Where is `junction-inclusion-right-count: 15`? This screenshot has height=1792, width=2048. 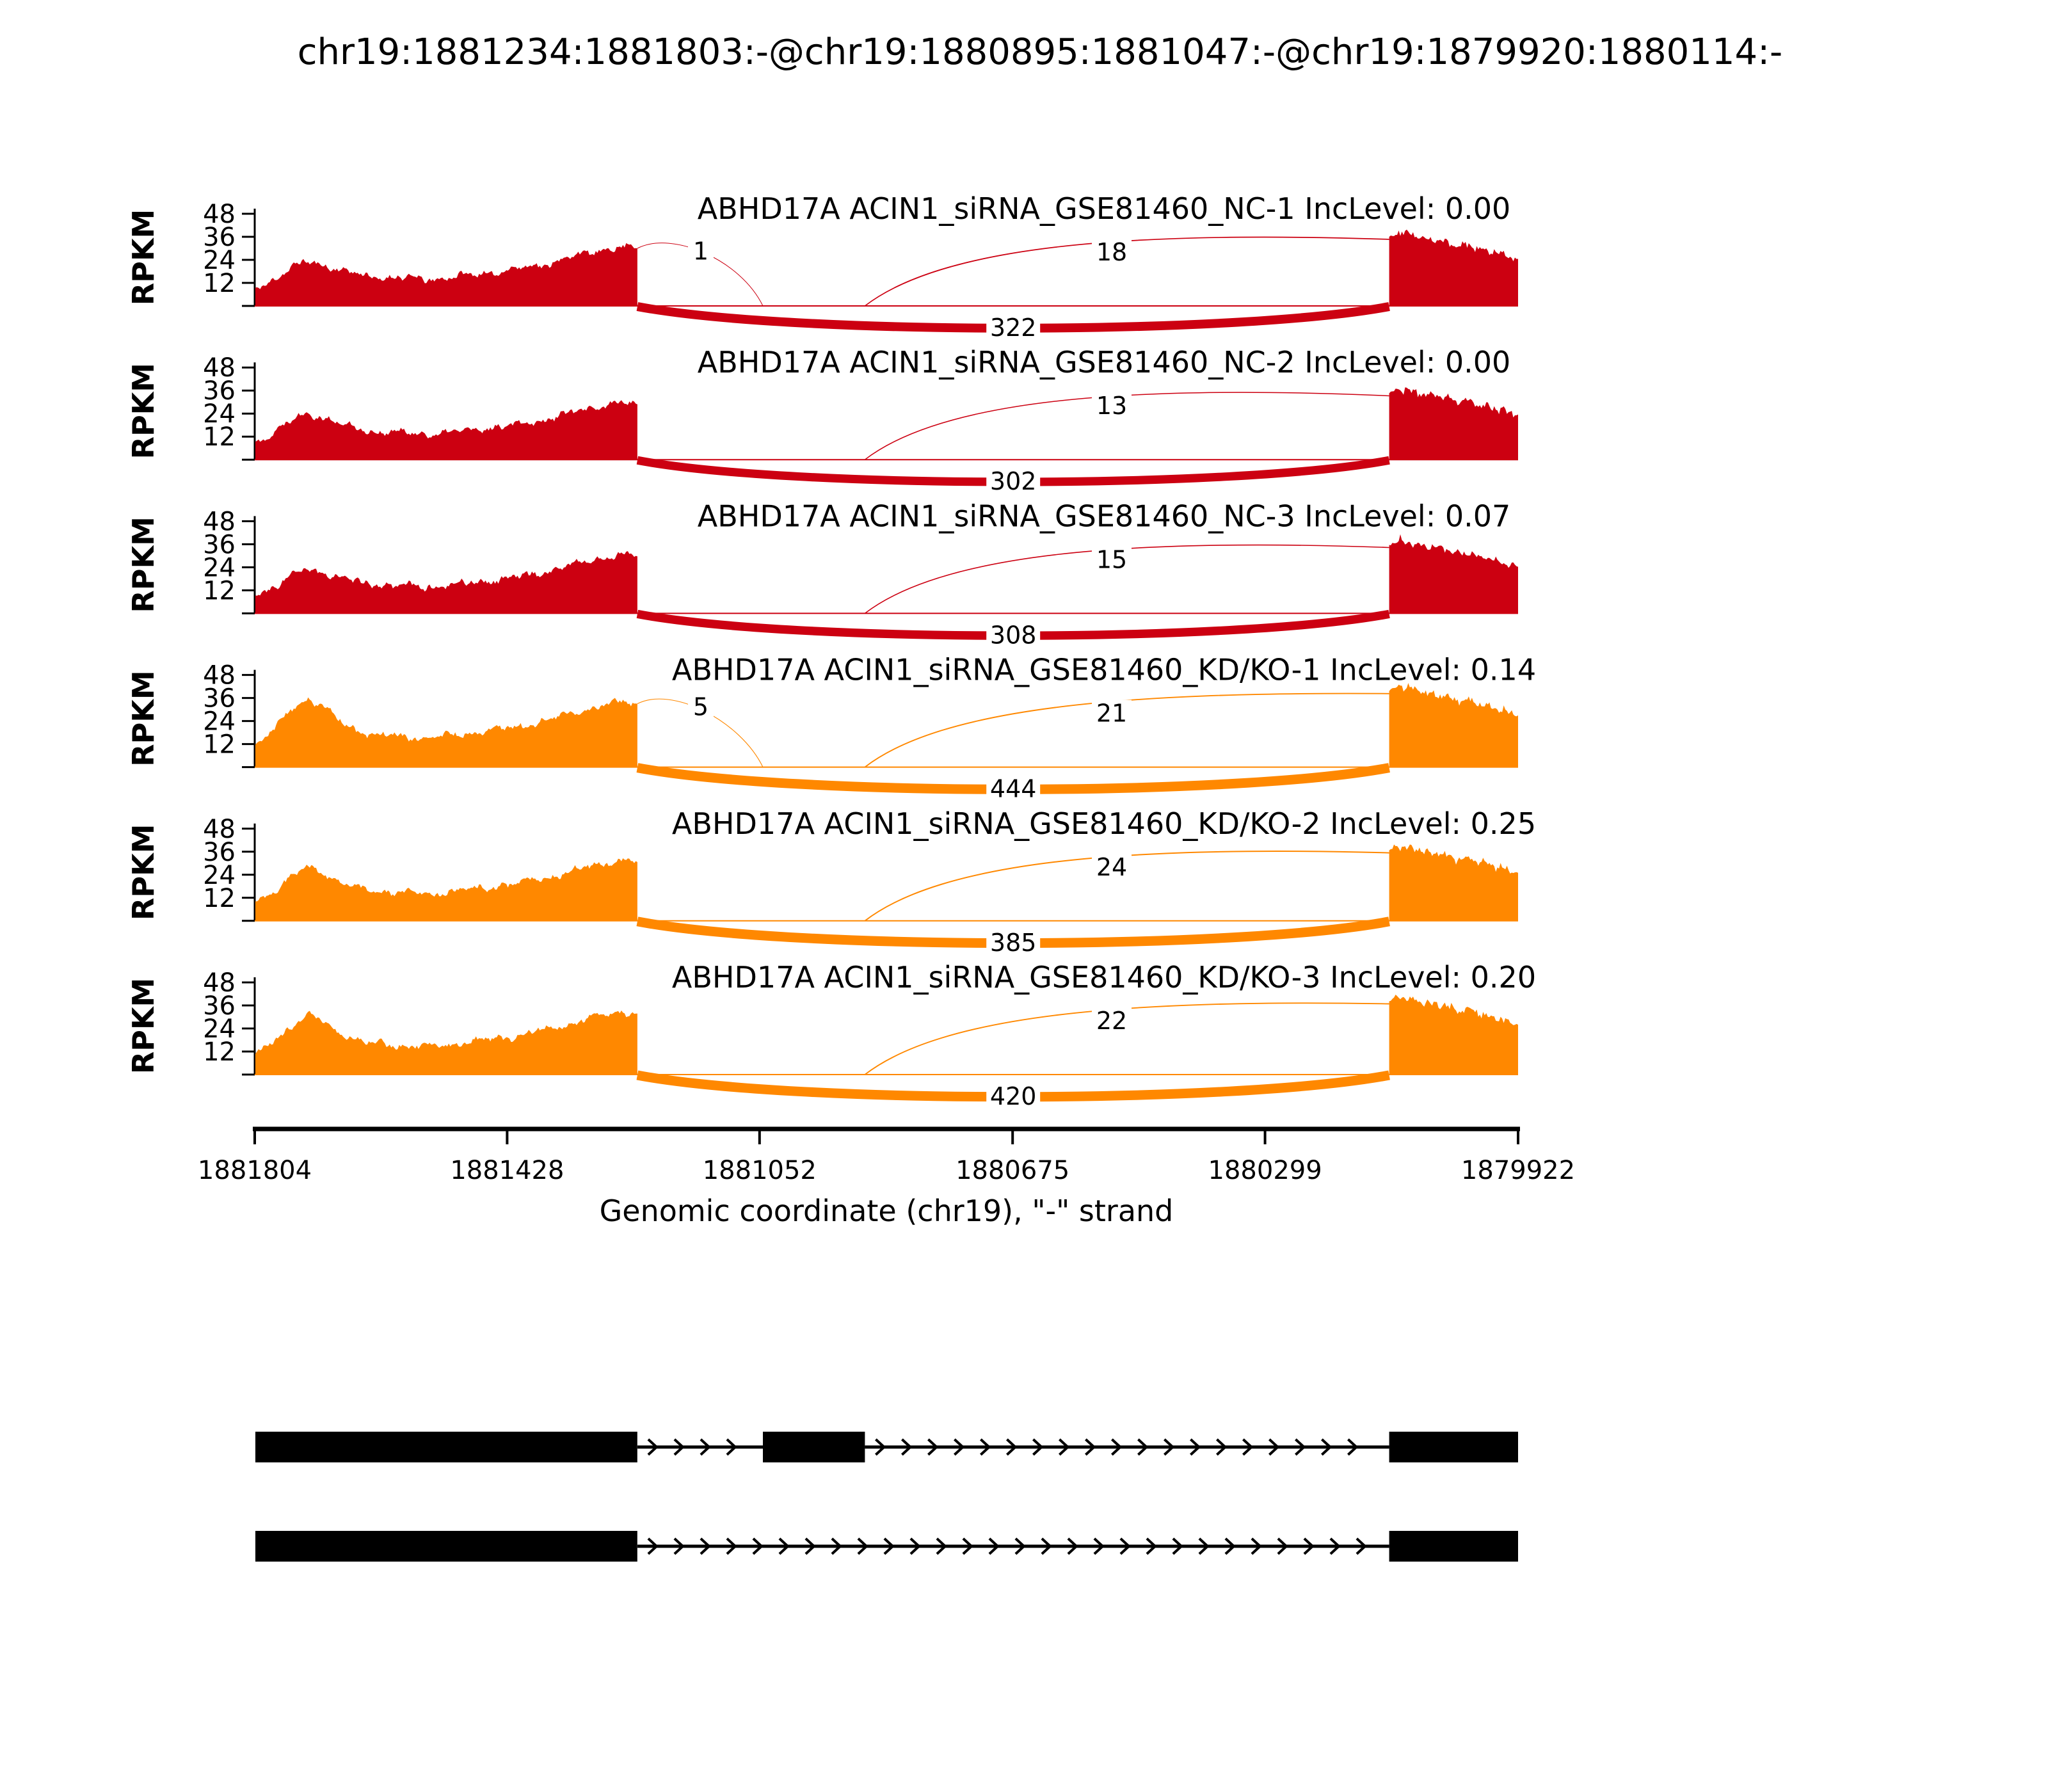
junction-inclusion-right-count: 15 is located at coordinates (1111, 559).